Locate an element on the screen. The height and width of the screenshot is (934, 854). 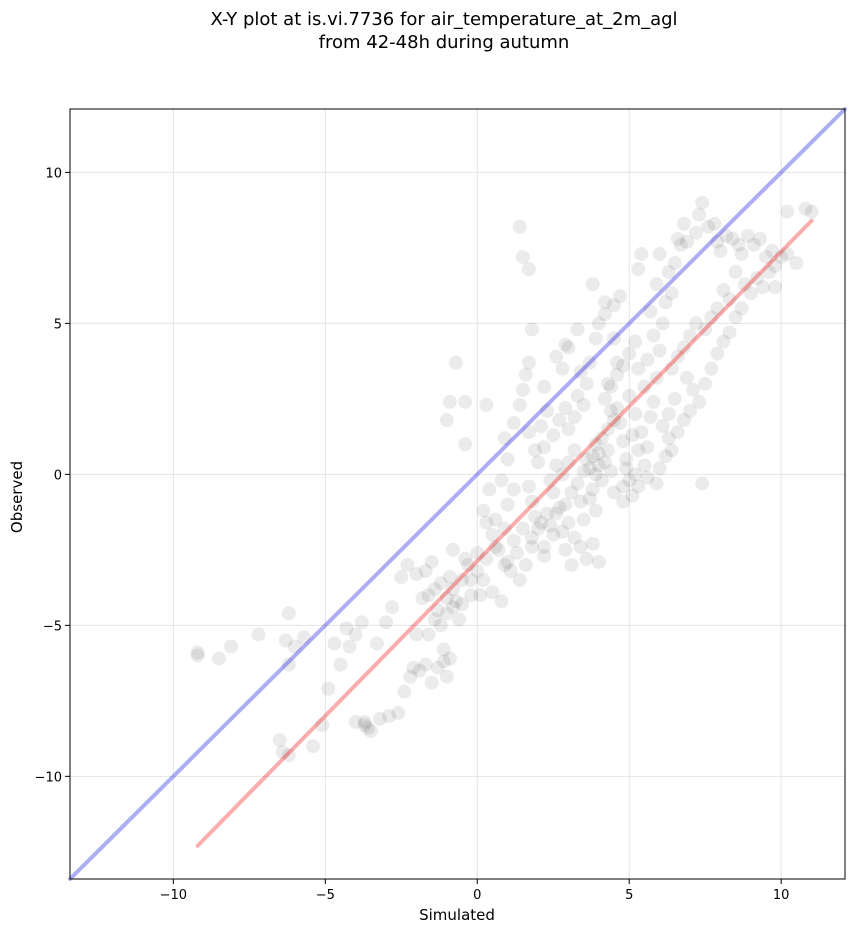
y-axis-ticks: −10 −5 0 5 10 is located at coordinates (52, 475).